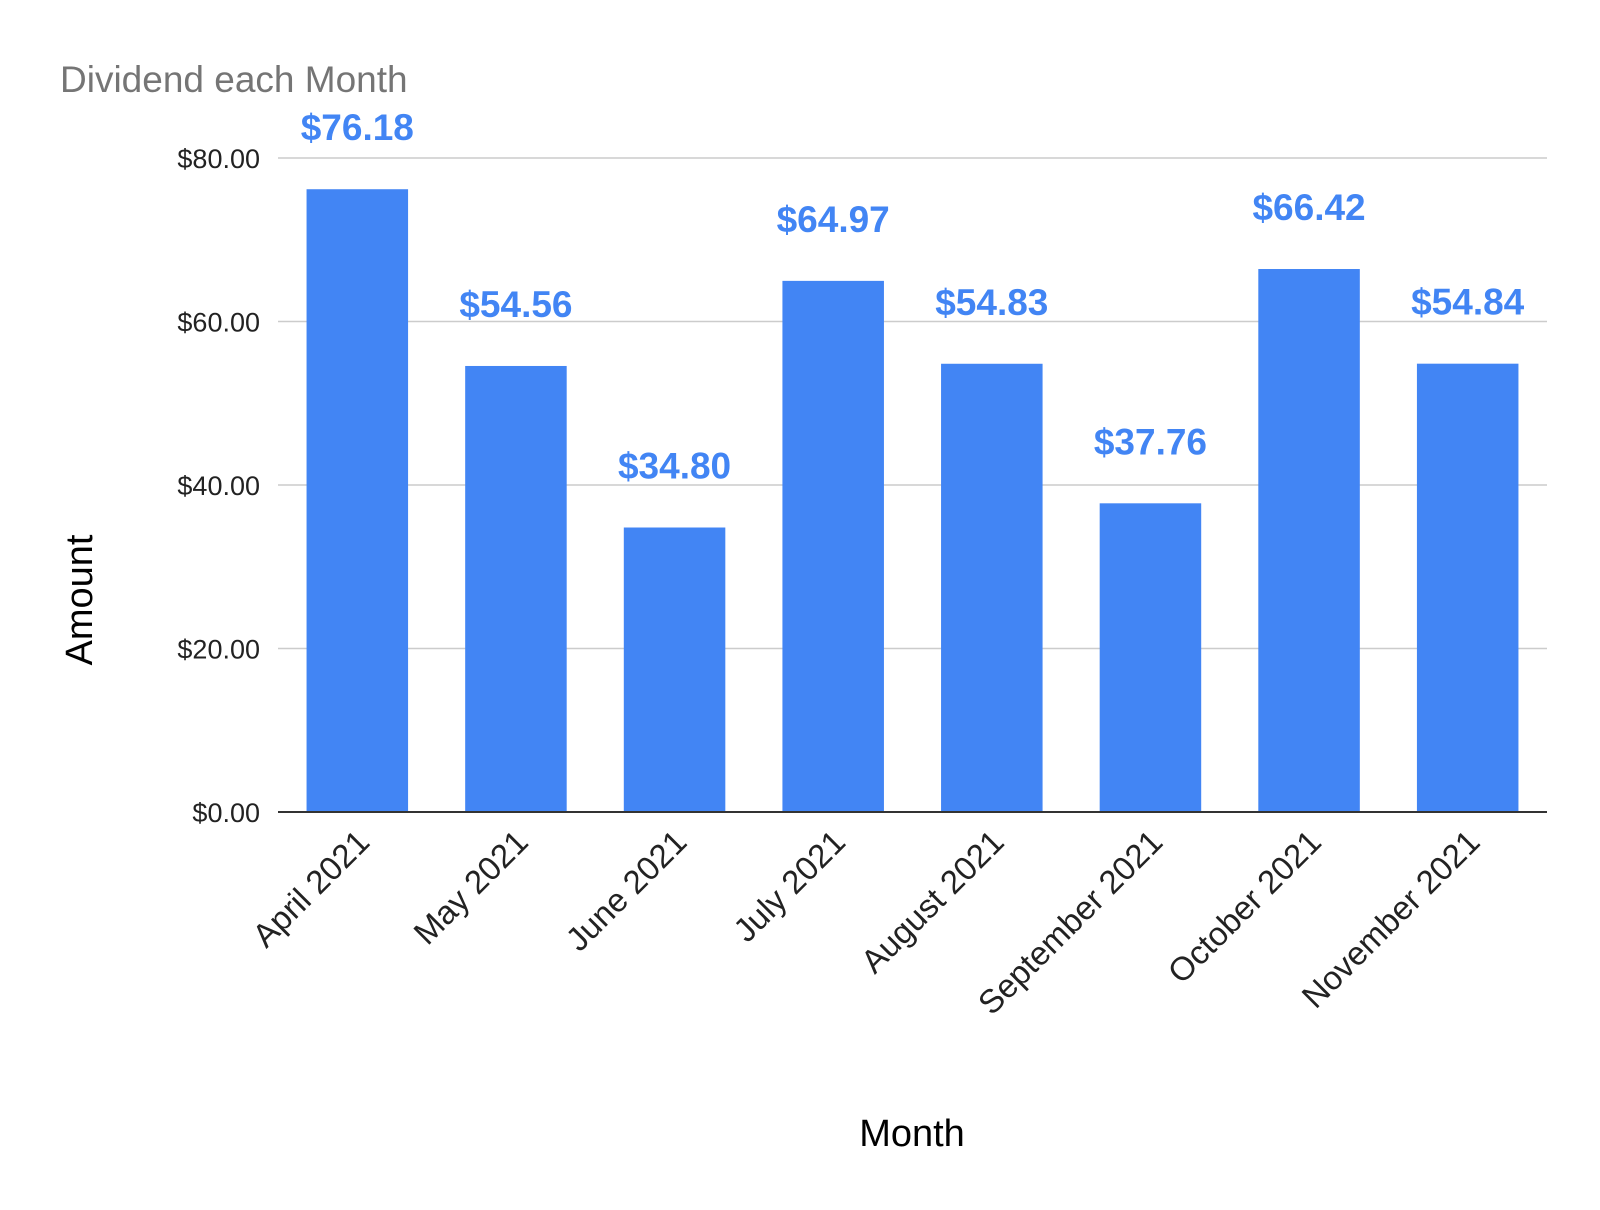  I want to click on x-tick-label: October 2021, so click(1244, 907).